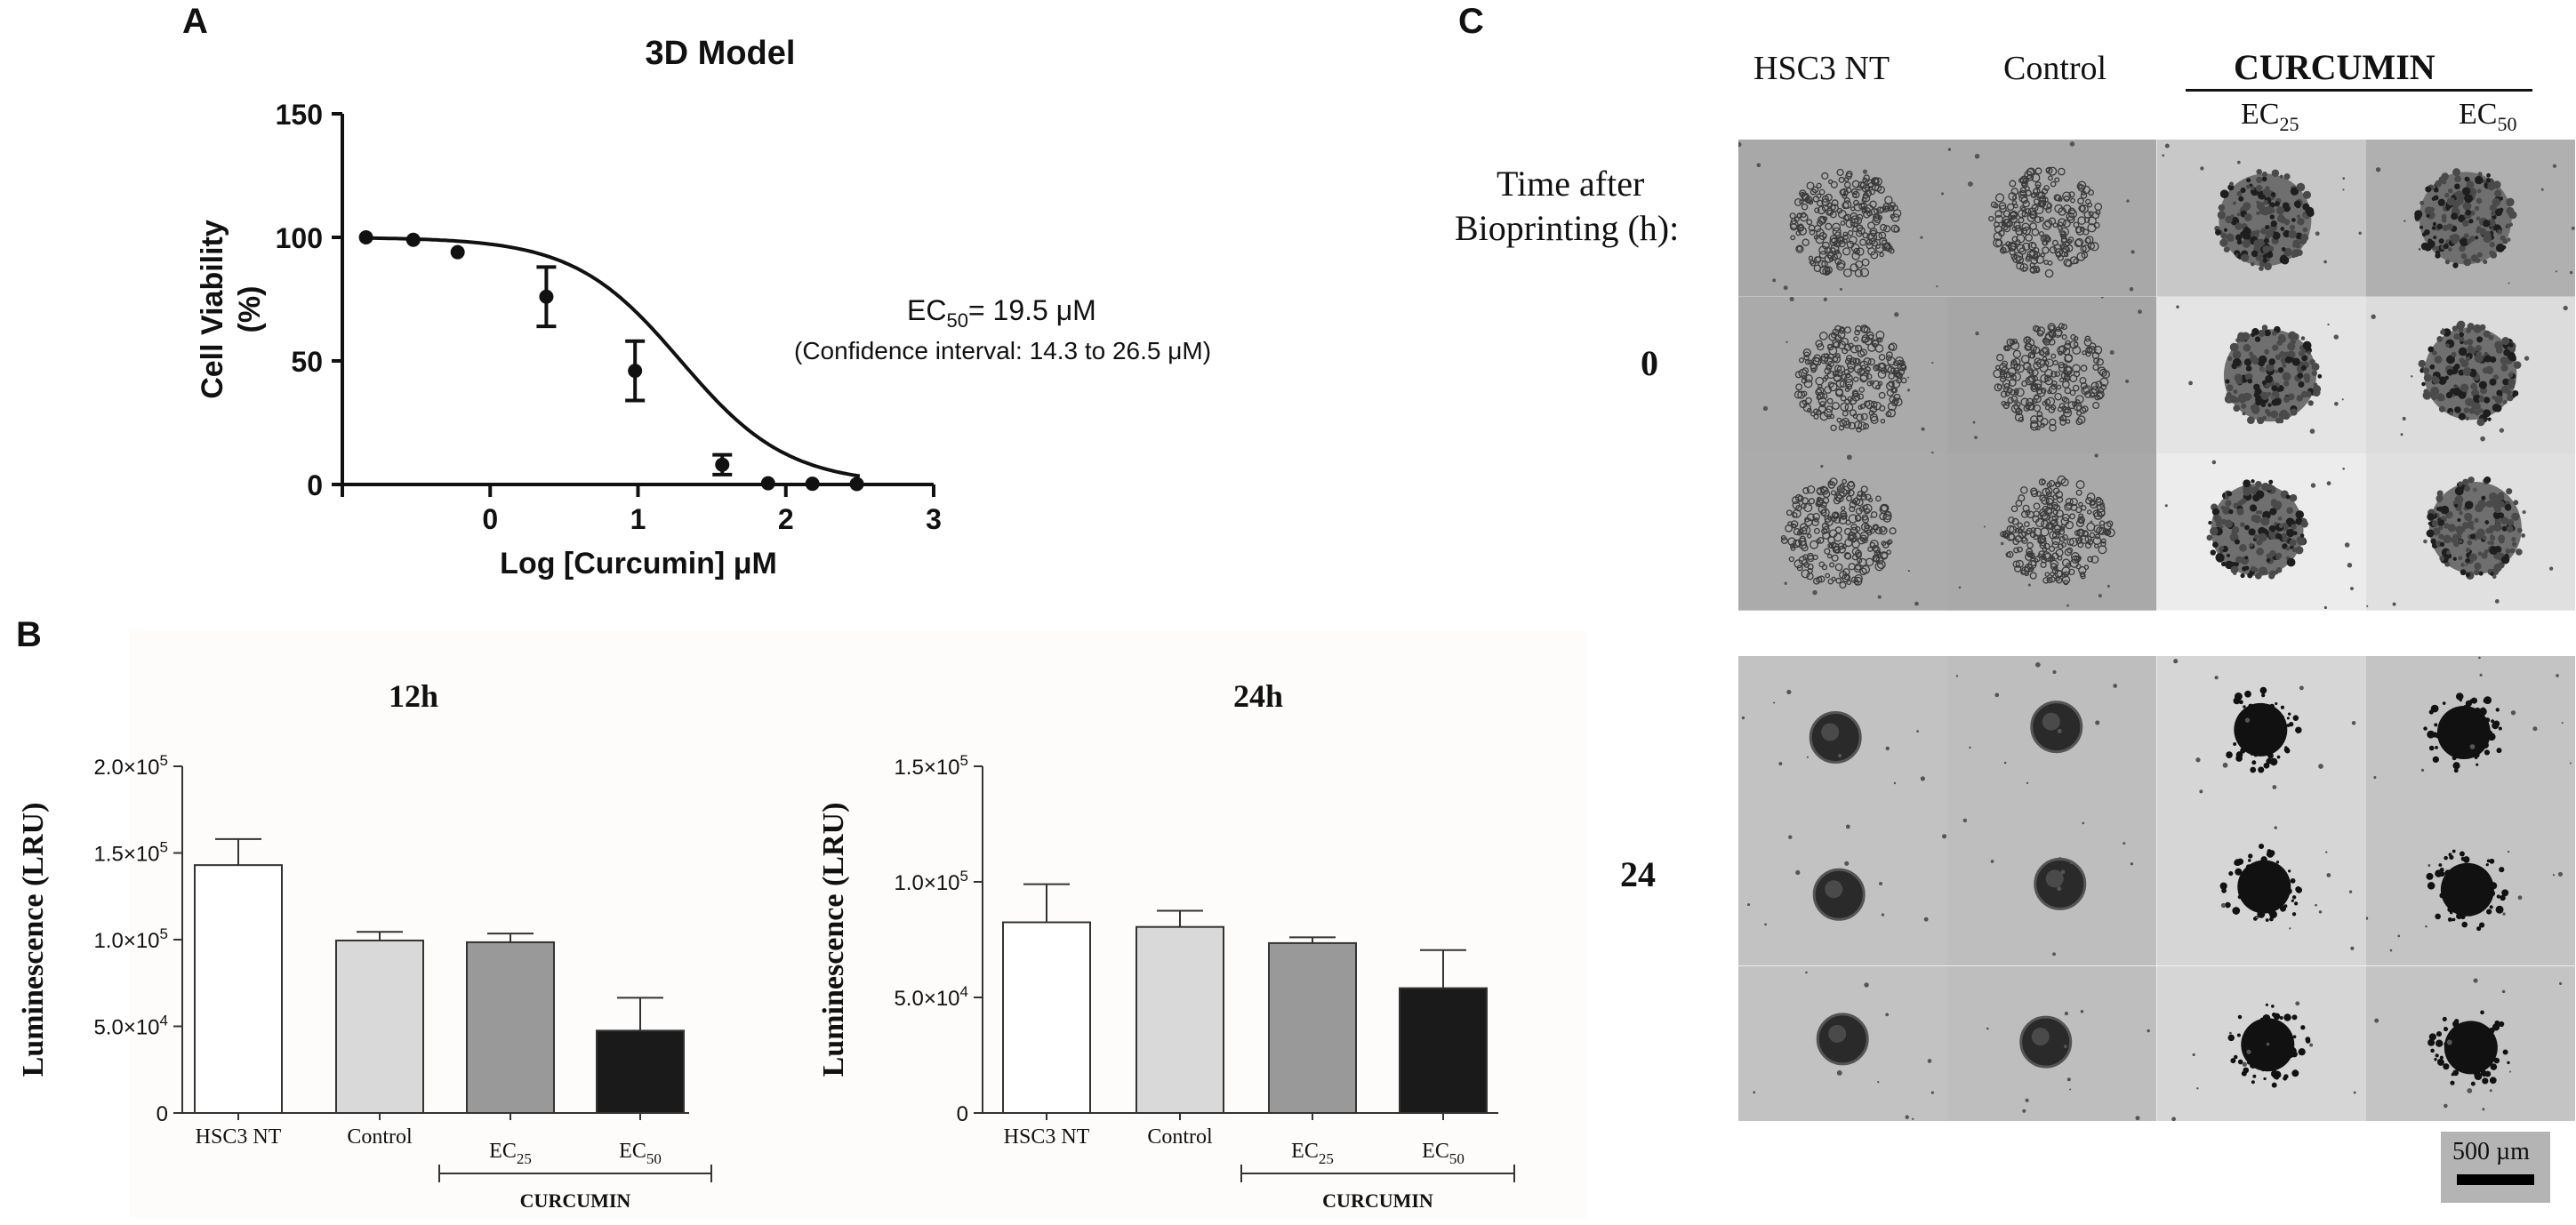  What do you see at coordinates (926, 883) in the screenshot?
I see `chart-b-ytick-label-base: 1.0×10` at bounding box center [926, 883].